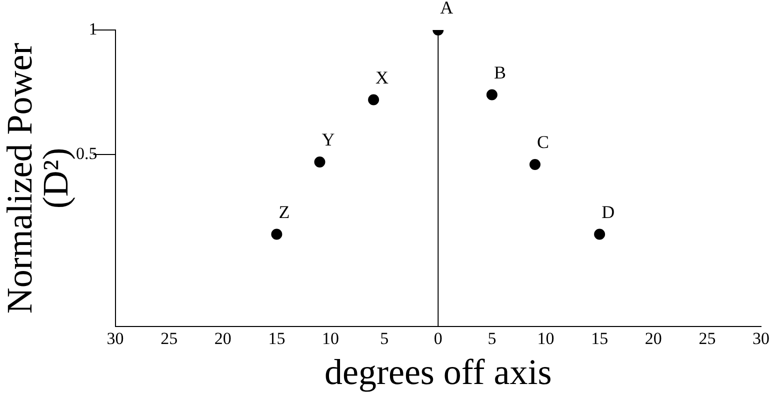 The height and width of the screenshot is (400, 773). I want to click on annotation: Z, so click(284, 212).